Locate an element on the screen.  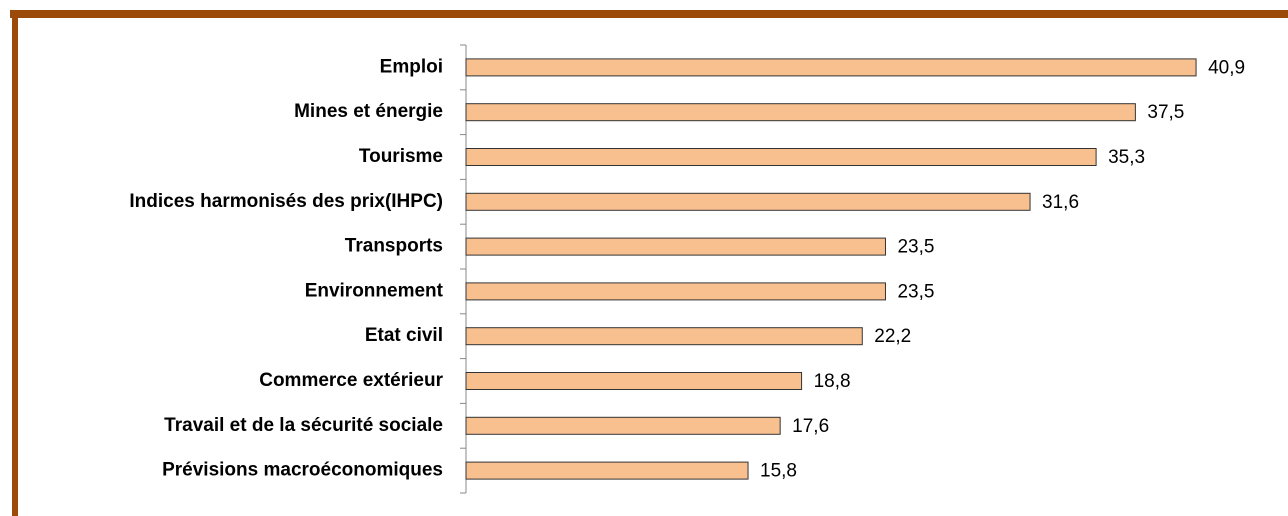
value-label: 37,5 is located at coordinates (1165, 112).